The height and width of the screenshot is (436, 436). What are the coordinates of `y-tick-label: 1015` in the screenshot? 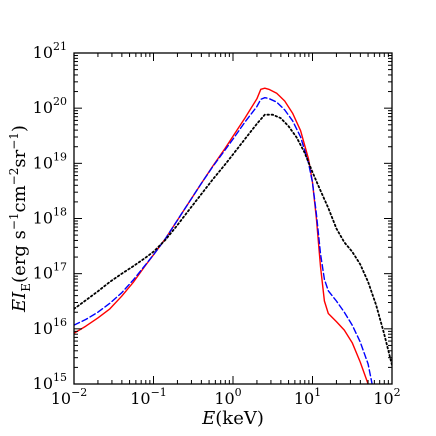 It's located at (50, 382).